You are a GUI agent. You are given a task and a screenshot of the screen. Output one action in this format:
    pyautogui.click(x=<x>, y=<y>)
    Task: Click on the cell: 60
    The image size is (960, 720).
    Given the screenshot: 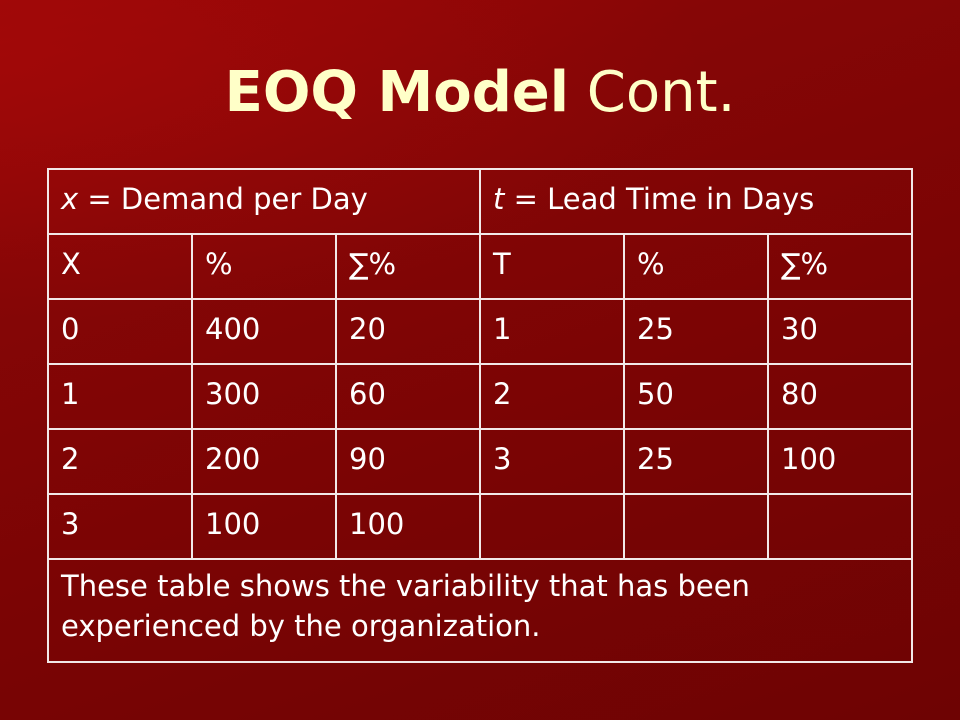 What is the action you would take?
    pyautogui.click(x=408, y=396)
    